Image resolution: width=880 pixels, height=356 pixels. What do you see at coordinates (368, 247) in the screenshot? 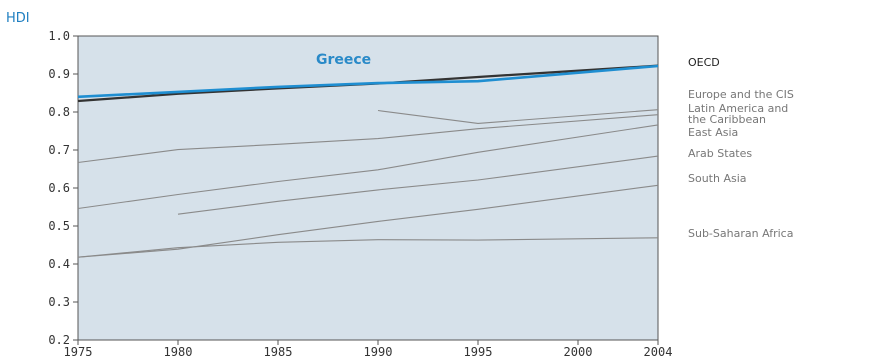
I see `series-line-sub-saharan-africa` at bounding box center [368, 247].